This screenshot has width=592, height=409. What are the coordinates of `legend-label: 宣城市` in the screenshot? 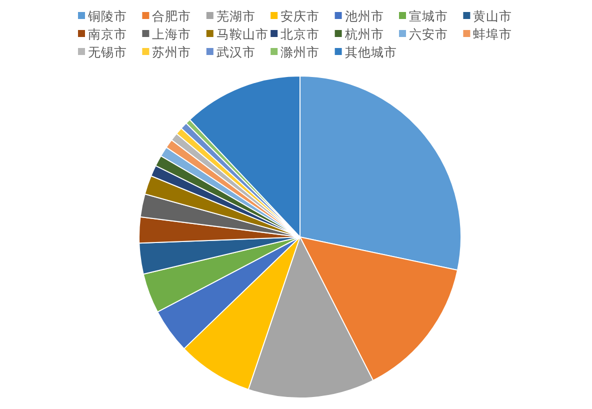 It's located at (428, 16).